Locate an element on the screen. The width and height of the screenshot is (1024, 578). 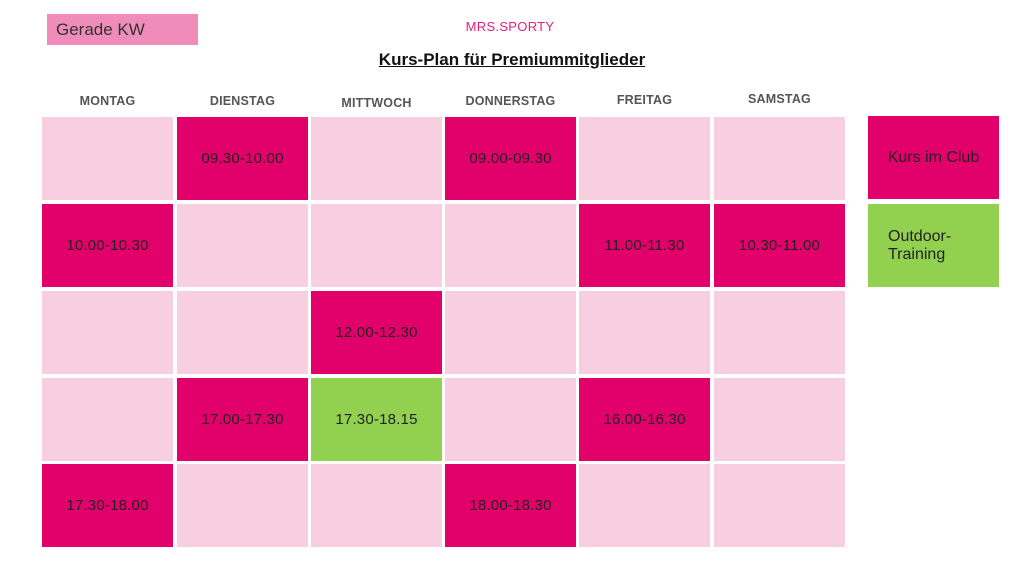
legend-club-course: Kurs im Club is located at coordinates (933, 157).